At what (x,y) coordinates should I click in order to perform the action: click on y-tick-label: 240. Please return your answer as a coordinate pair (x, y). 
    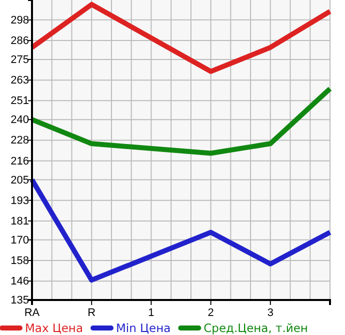
    Looking at the image, I should click on (19, 120).